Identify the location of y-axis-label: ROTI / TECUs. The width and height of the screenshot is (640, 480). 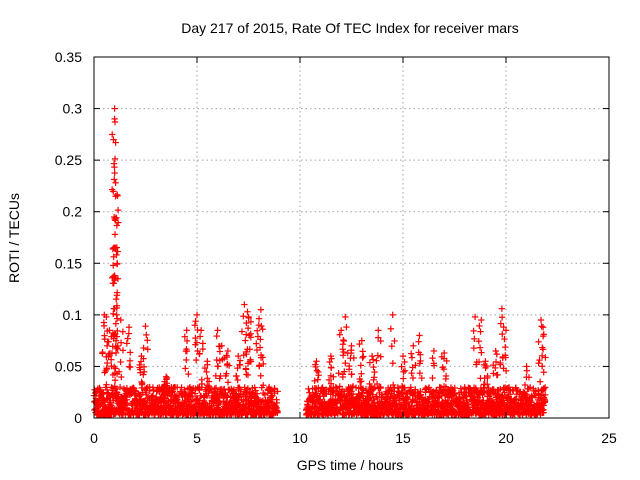
(14, 238).